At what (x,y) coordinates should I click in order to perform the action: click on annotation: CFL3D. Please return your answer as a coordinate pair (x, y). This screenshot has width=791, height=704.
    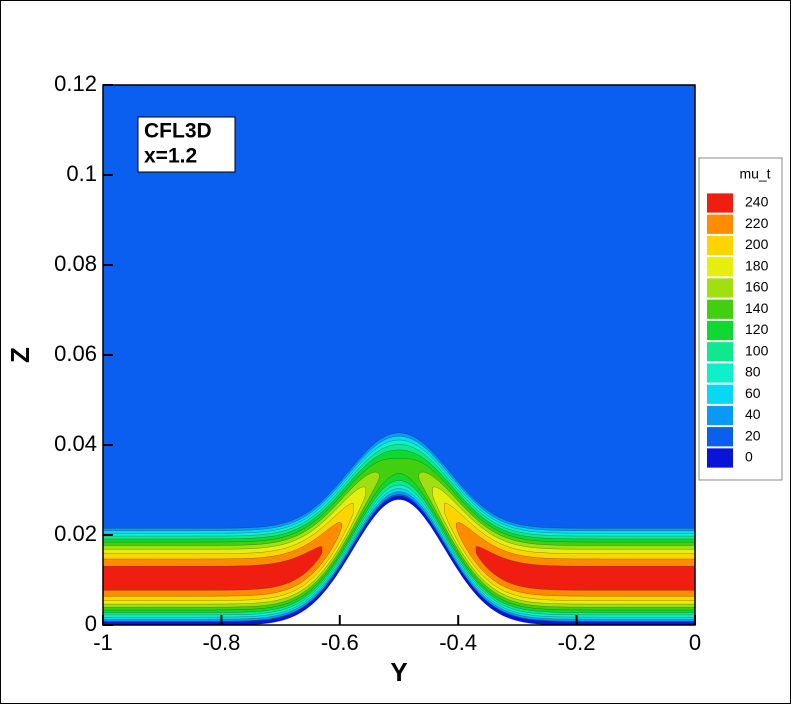
    Looking at the image, I should click on (178, 131).